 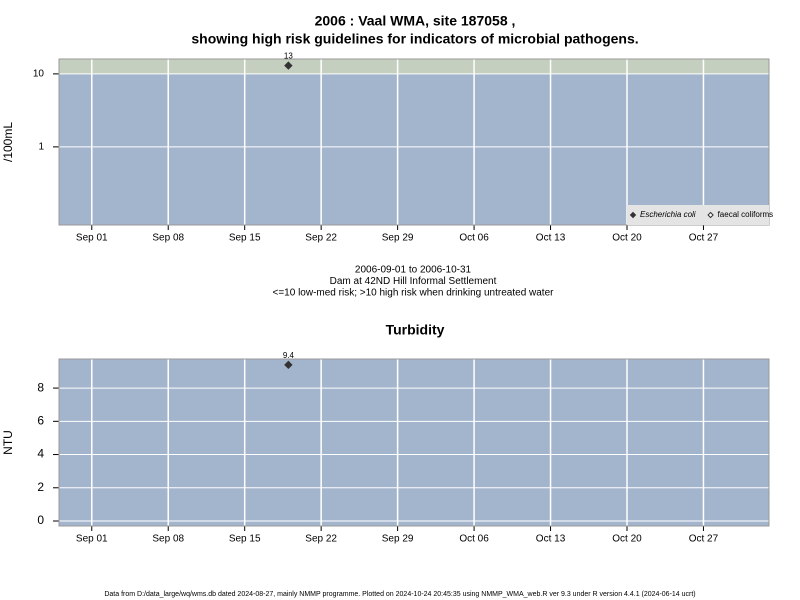 I want to click on y-tick-label: 1, so click(x=41, y=147).